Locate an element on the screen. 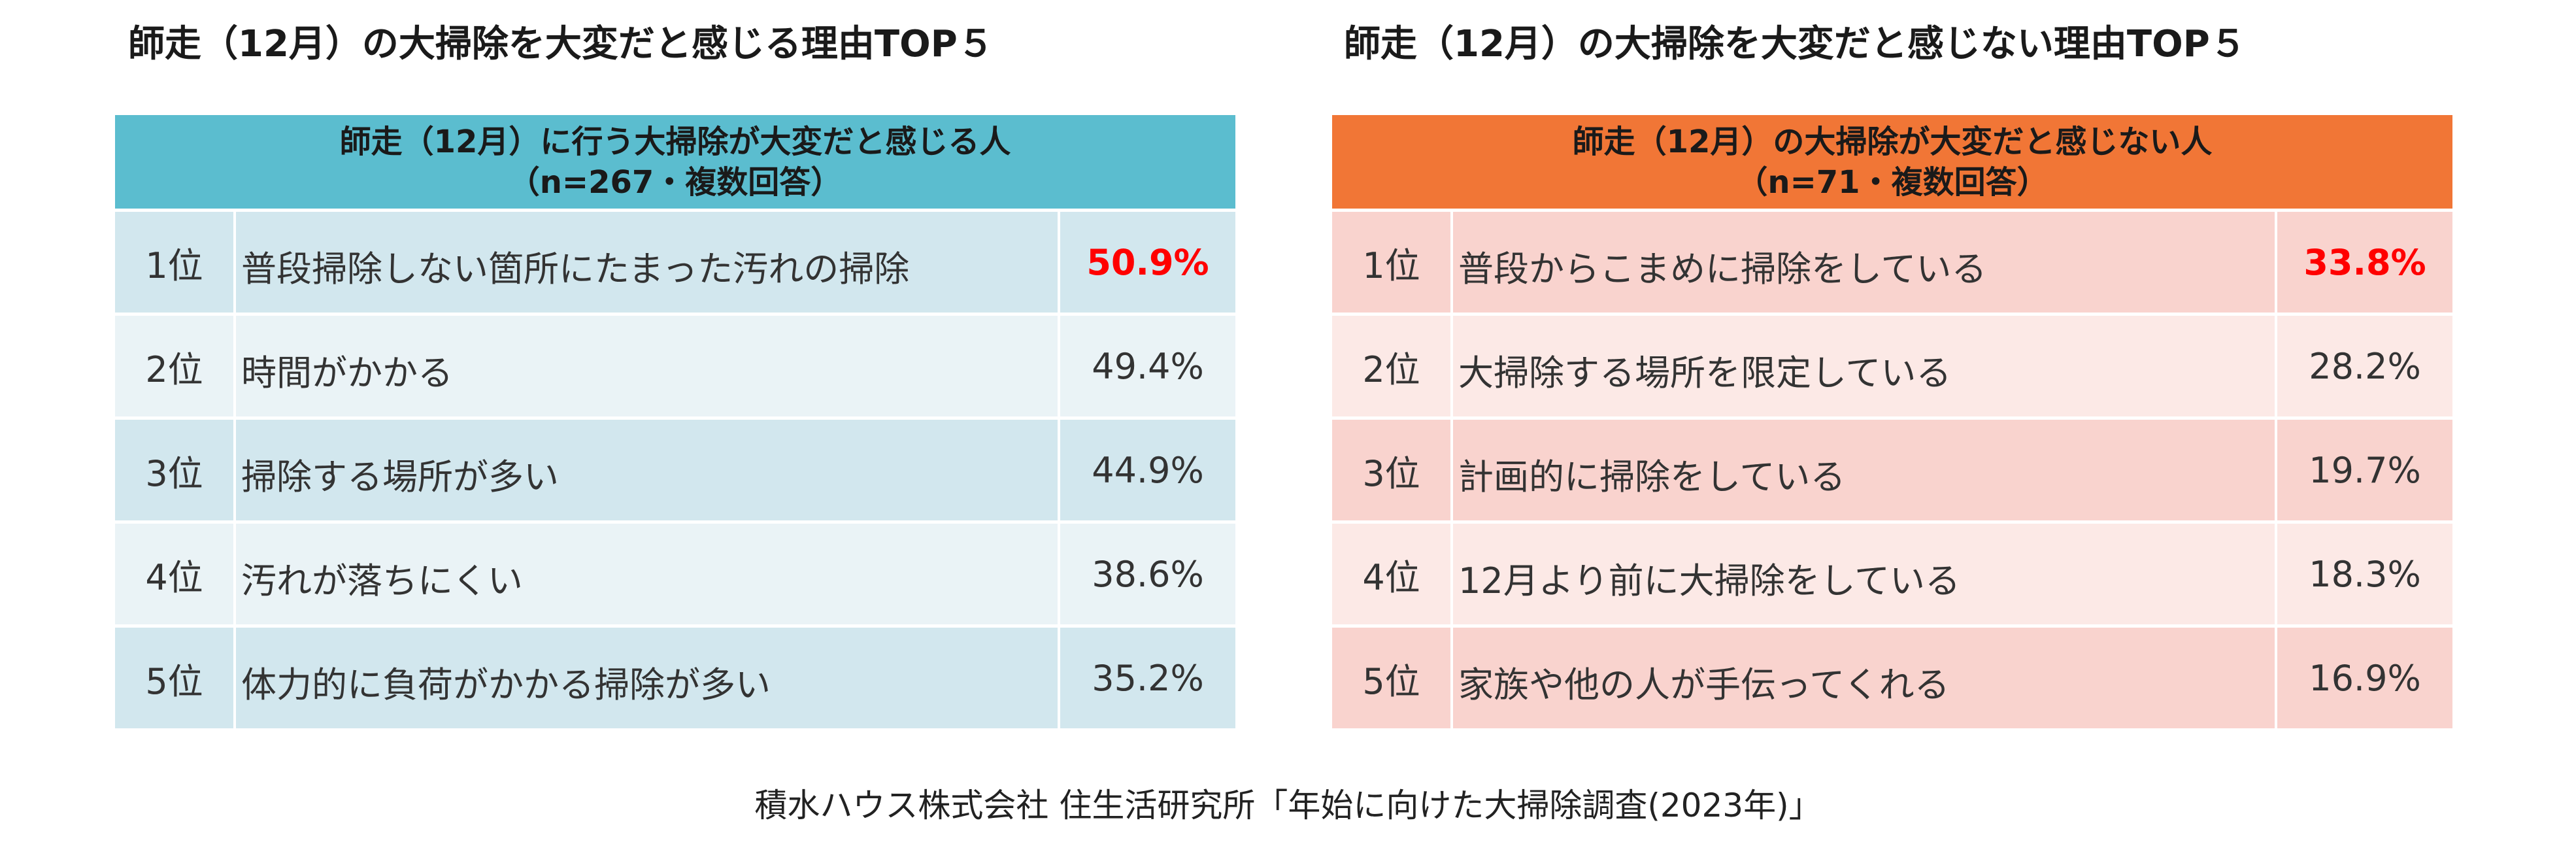 The width and height of the screenshot is (2576, 846). table-row: 3位 計画的に掃除をしている 19.7% is located at coordinates (1892, 470).